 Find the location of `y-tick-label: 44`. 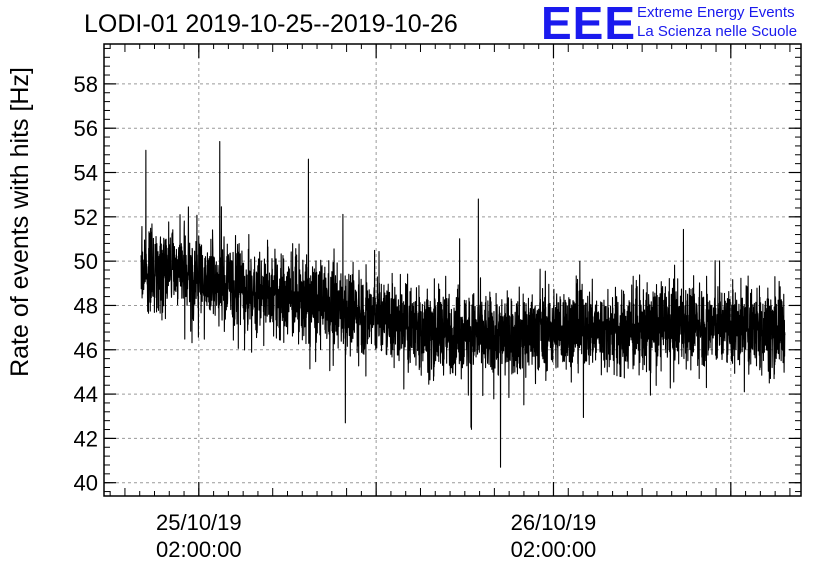

y-tick-label: 44 is located at coordinates (86, 394).